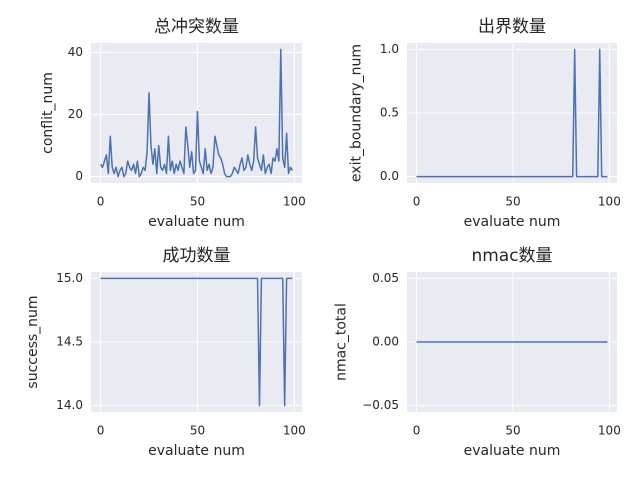 The height and width of the screenshot is (480, 640). What do you see at coordinates (385, 278) in the screenshot?
I see `y-tick-label: 0.05` at bounding box center [385, 278].